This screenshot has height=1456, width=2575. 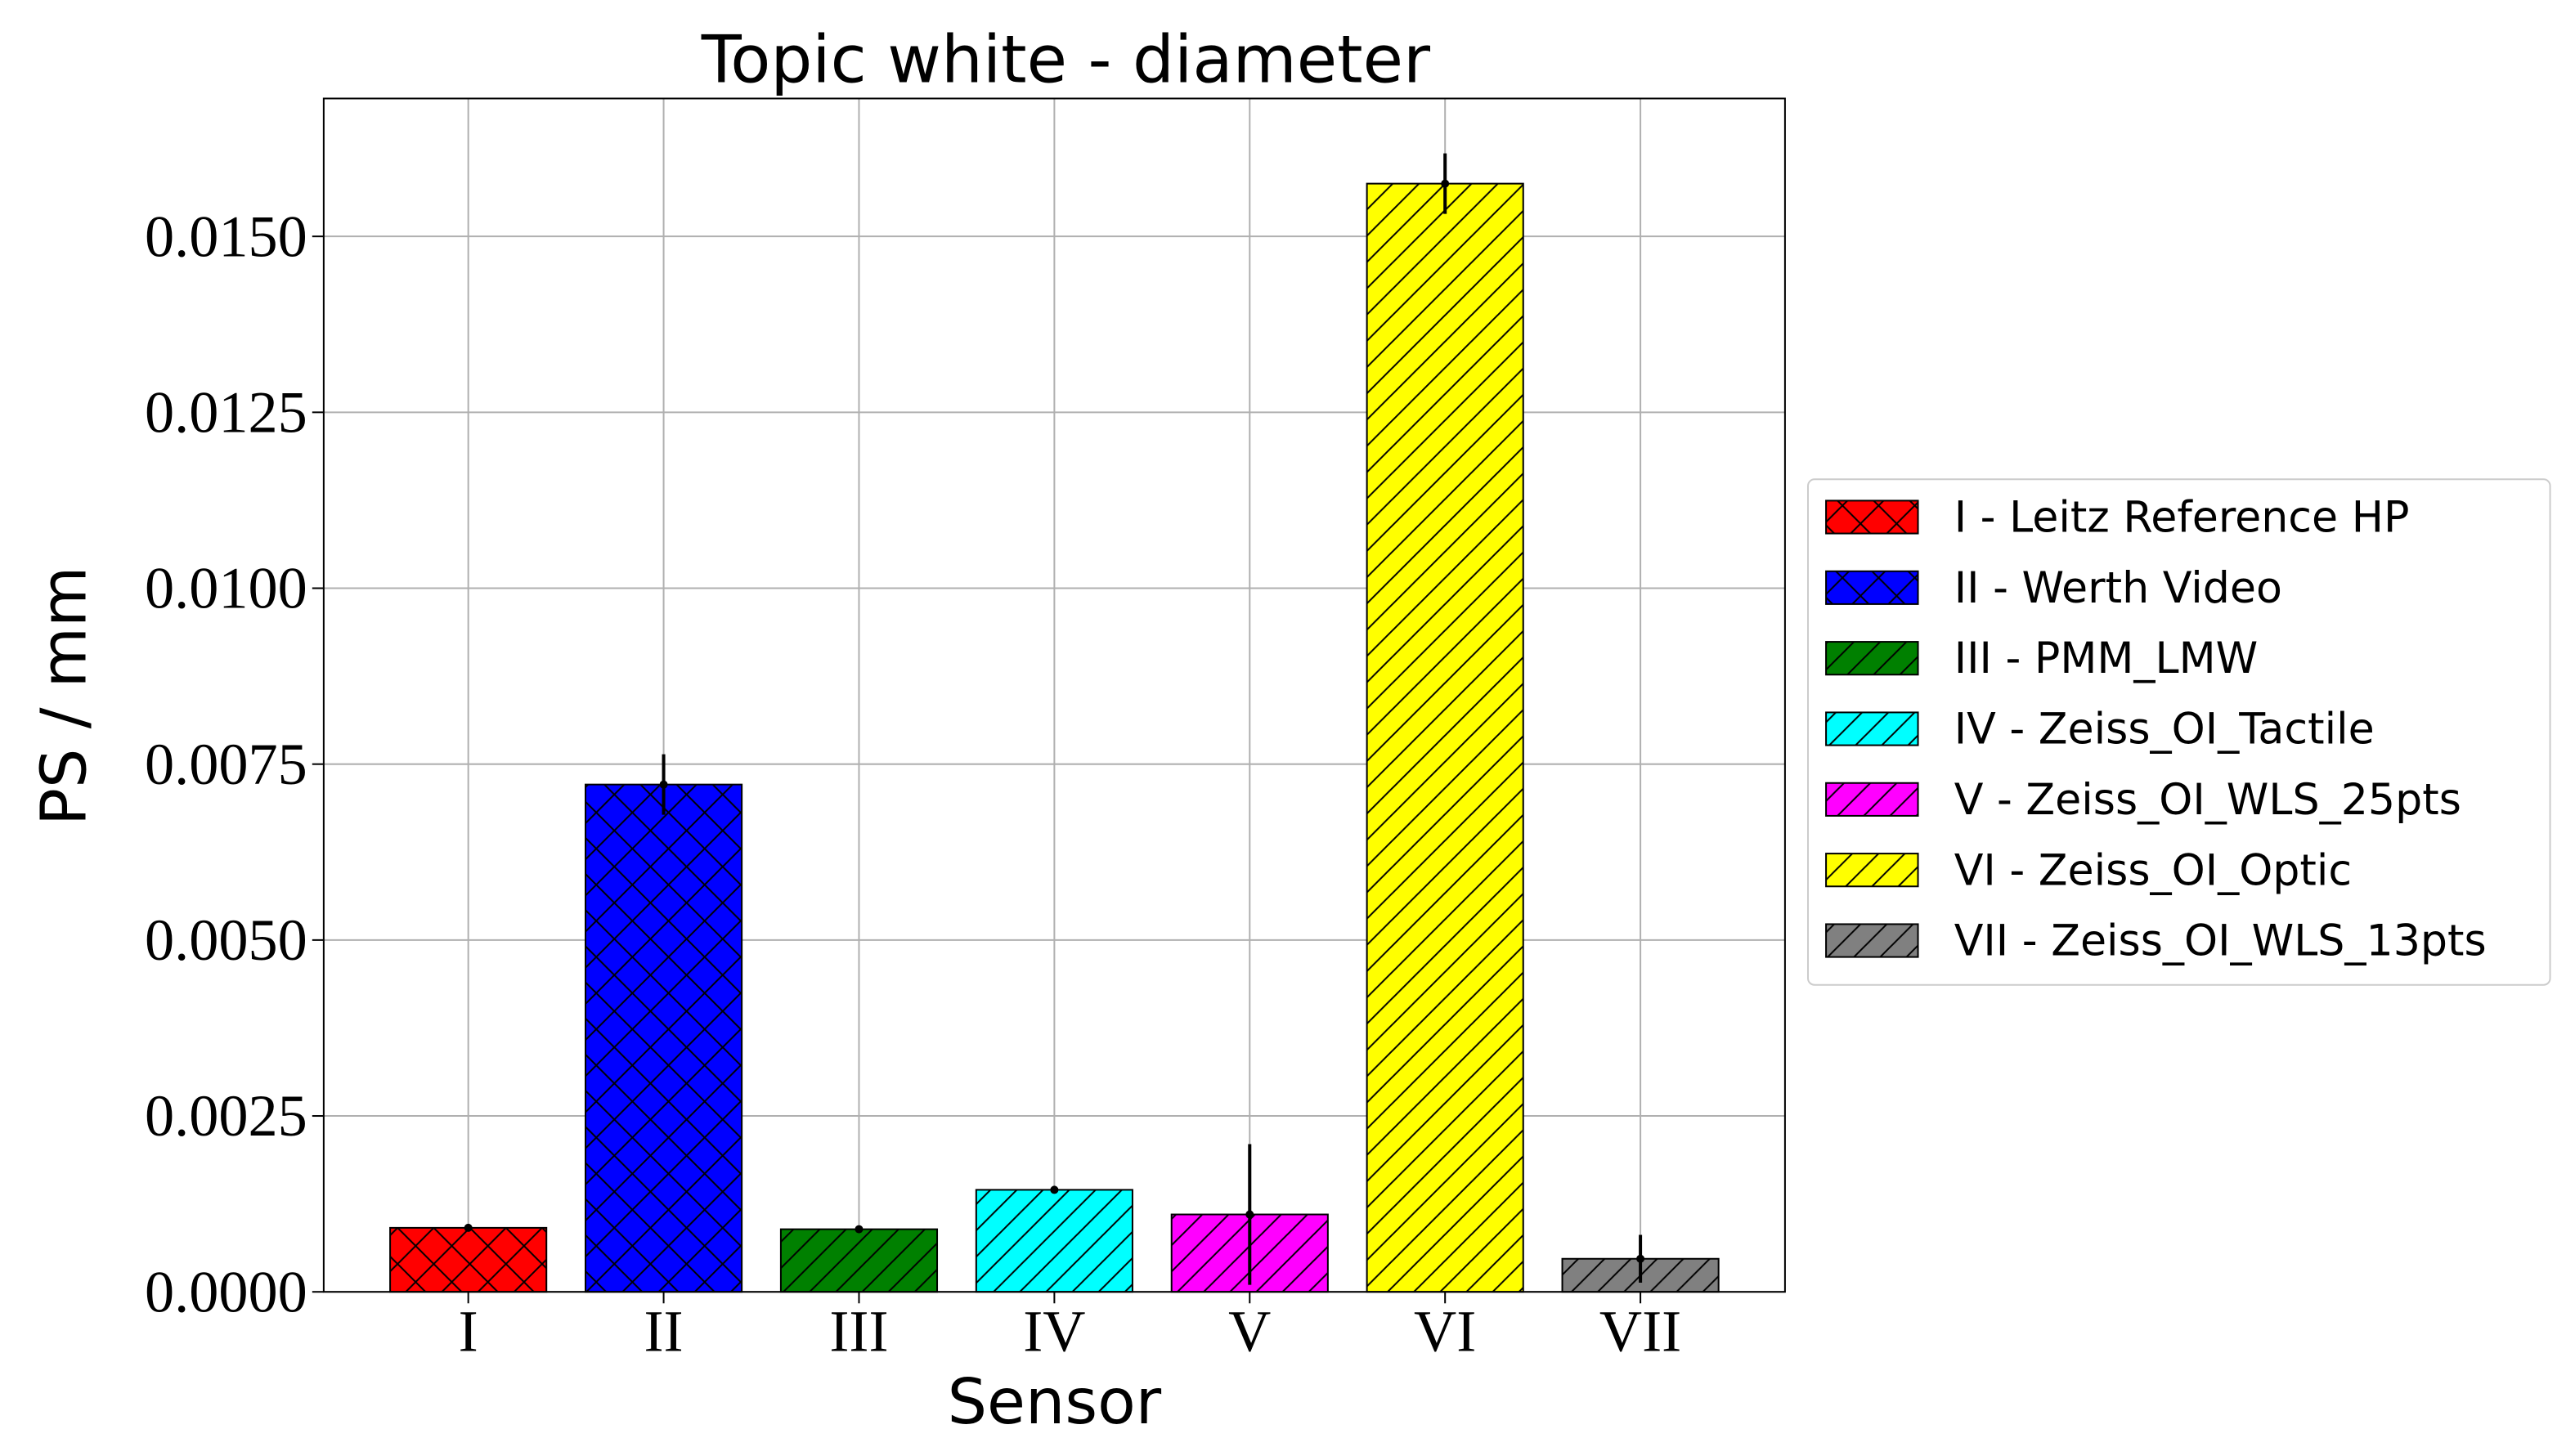 I want to click on legend-label: IV - Zeiss_OI_Tactile, so click(x=2164, y=730).